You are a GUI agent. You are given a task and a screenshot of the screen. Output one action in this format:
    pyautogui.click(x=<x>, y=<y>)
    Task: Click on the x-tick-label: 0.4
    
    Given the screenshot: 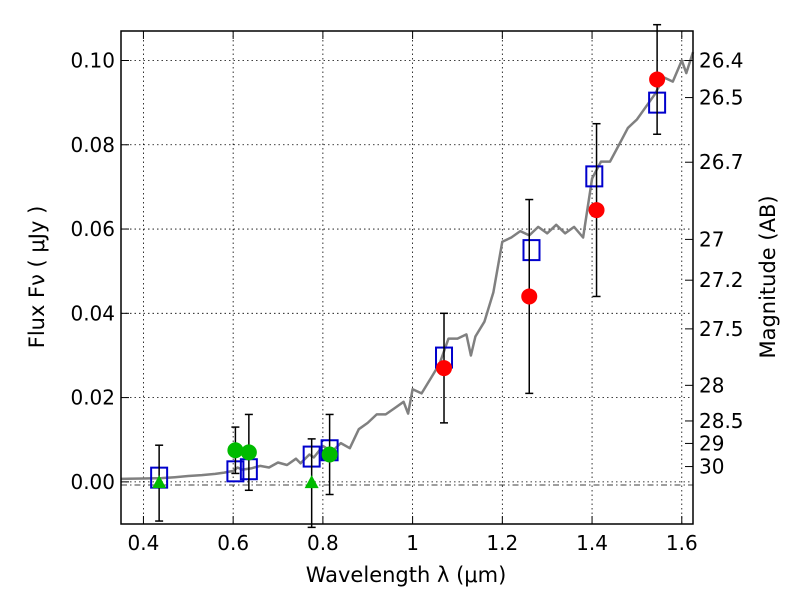 What is the action you would take?
    pyautogui.click(x=144, y=543)
    